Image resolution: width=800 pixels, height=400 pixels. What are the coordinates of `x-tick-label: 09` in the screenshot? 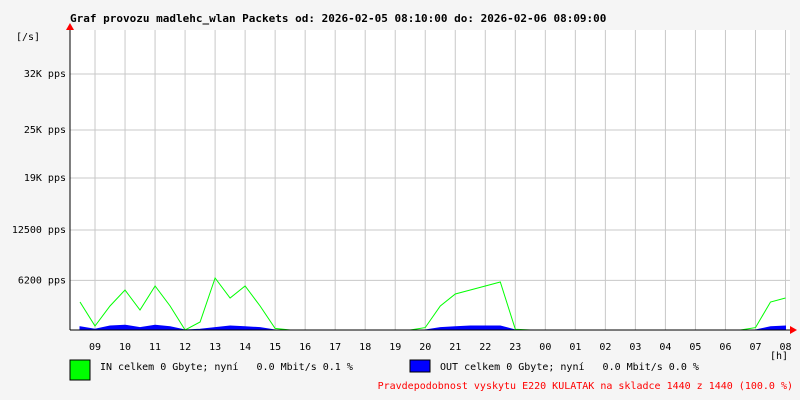 It's located at (95, 347).